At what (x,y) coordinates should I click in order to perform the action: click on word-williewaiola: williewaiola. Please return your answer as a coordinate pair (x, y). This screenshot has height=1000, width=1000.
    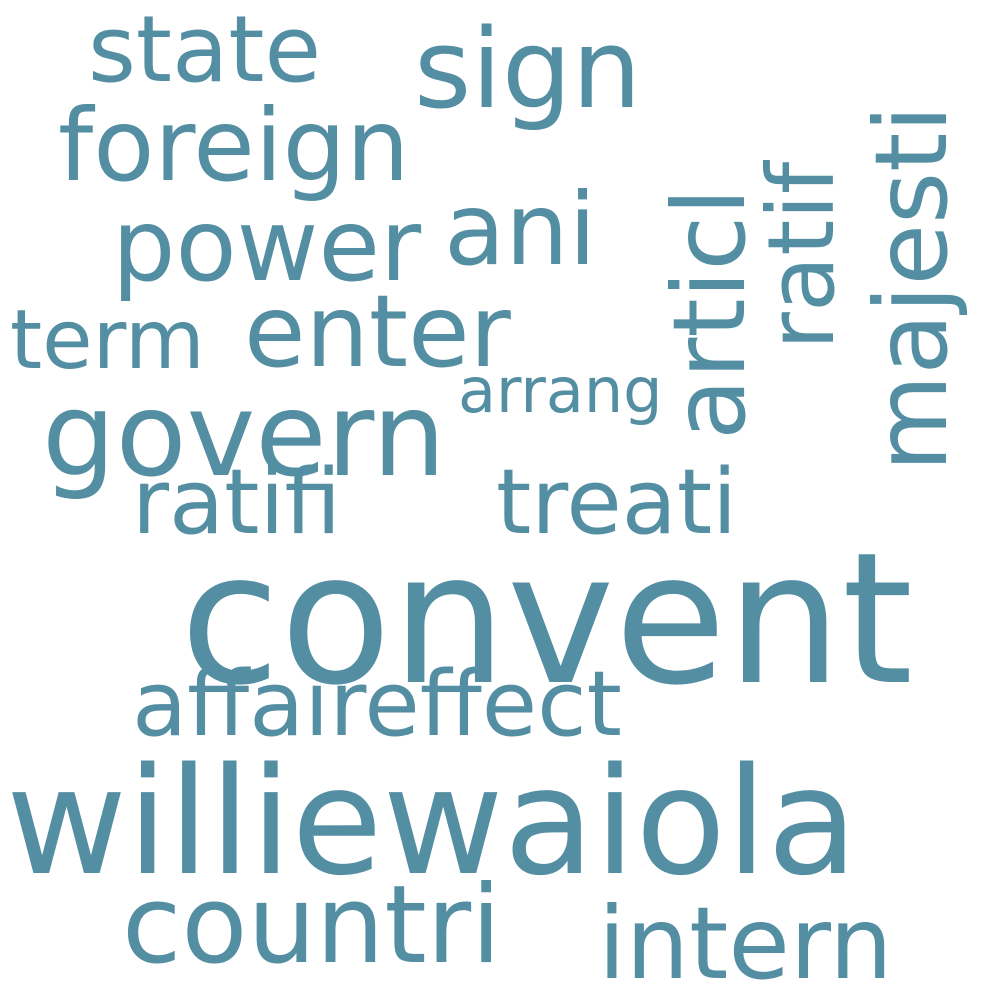
    Looking at the image, I should click on (432, 822).